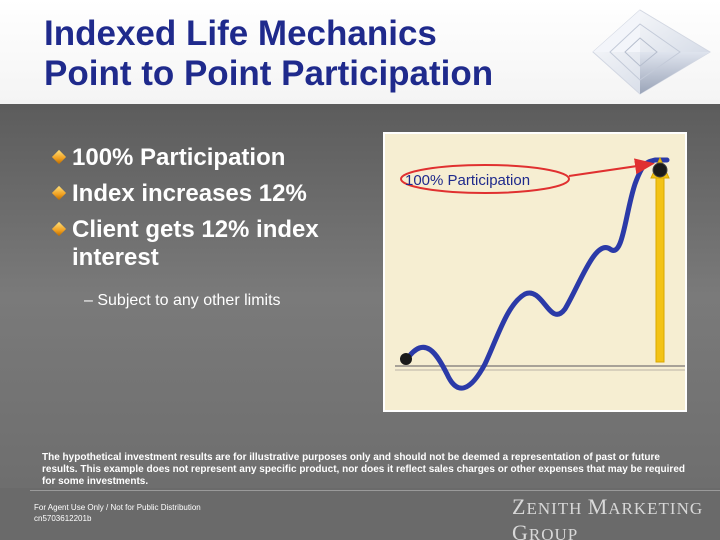 The image size is (720, 540). I want to click on bullet-text: 100% Participation, so click(179, 157).